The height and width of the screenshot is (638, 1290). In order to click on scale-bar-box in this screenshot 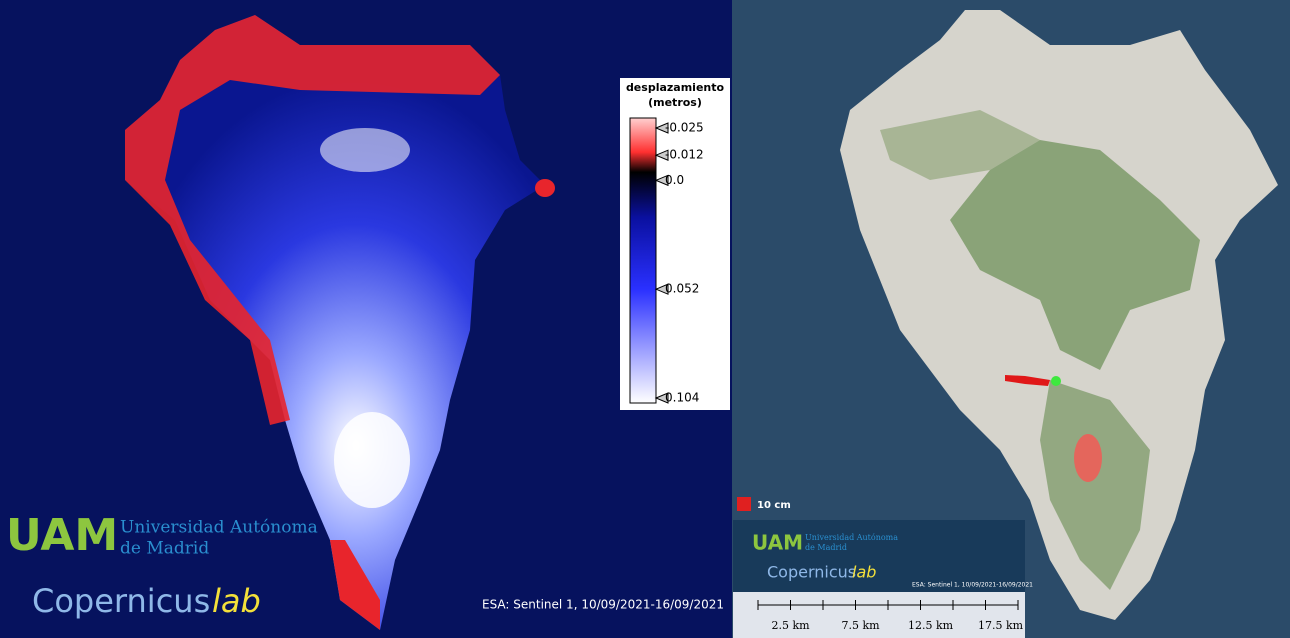, I will do `click(879, 615)`.